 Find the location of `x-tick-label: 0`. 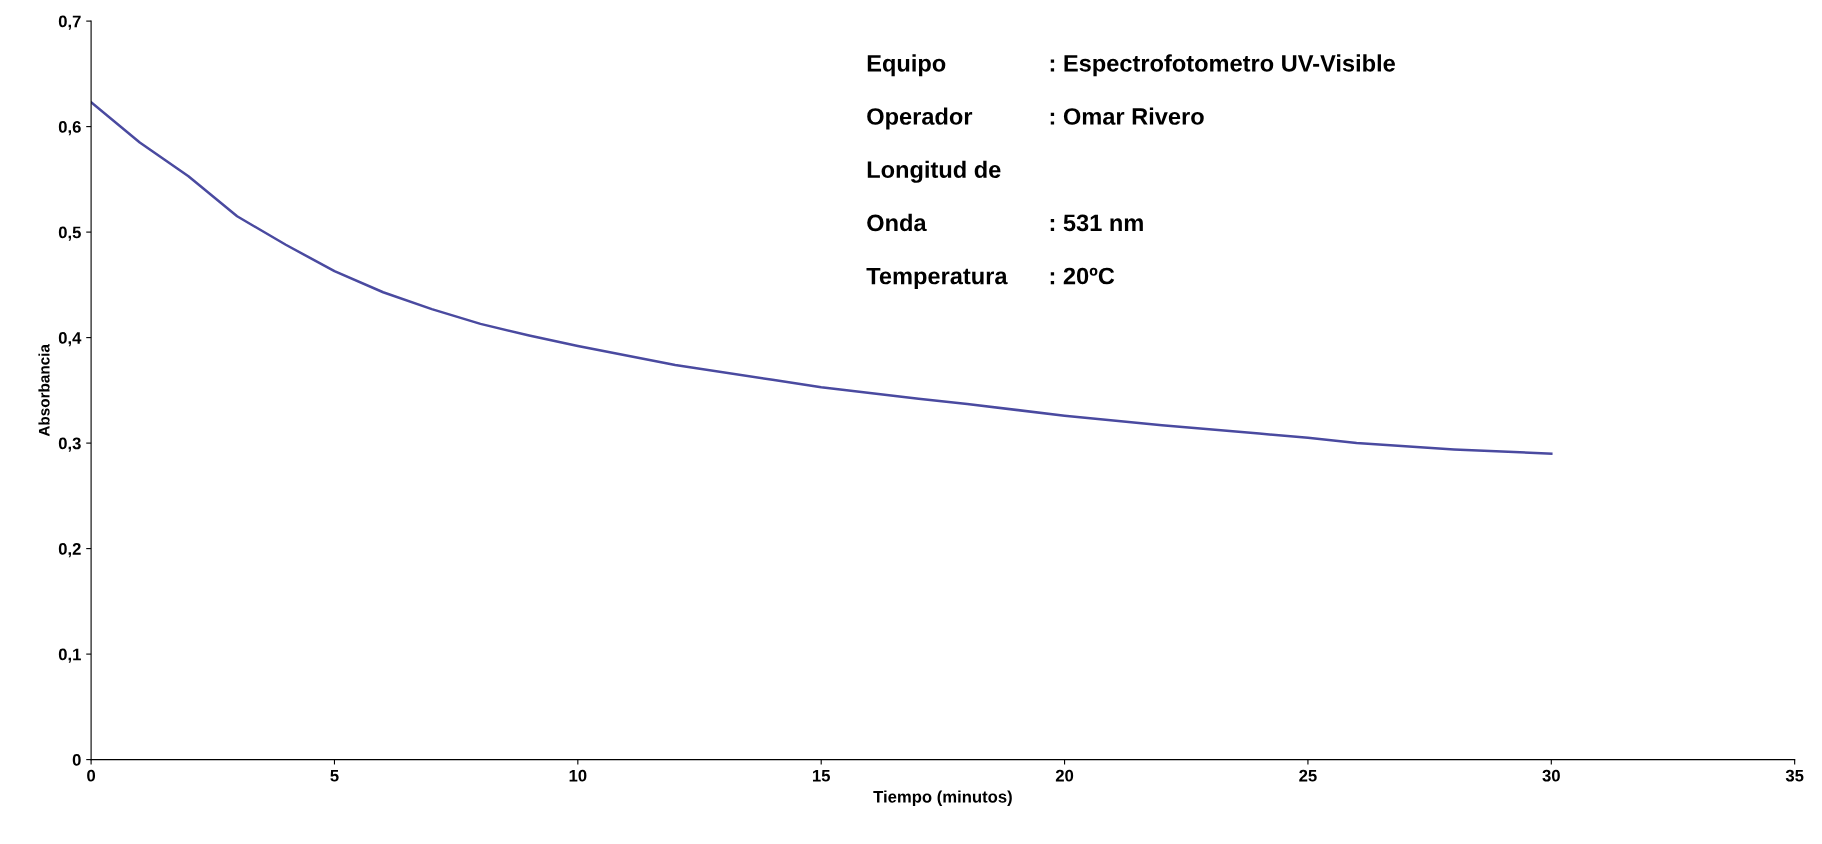

x-tick-label: 0 is located at coordinates (91, 775).